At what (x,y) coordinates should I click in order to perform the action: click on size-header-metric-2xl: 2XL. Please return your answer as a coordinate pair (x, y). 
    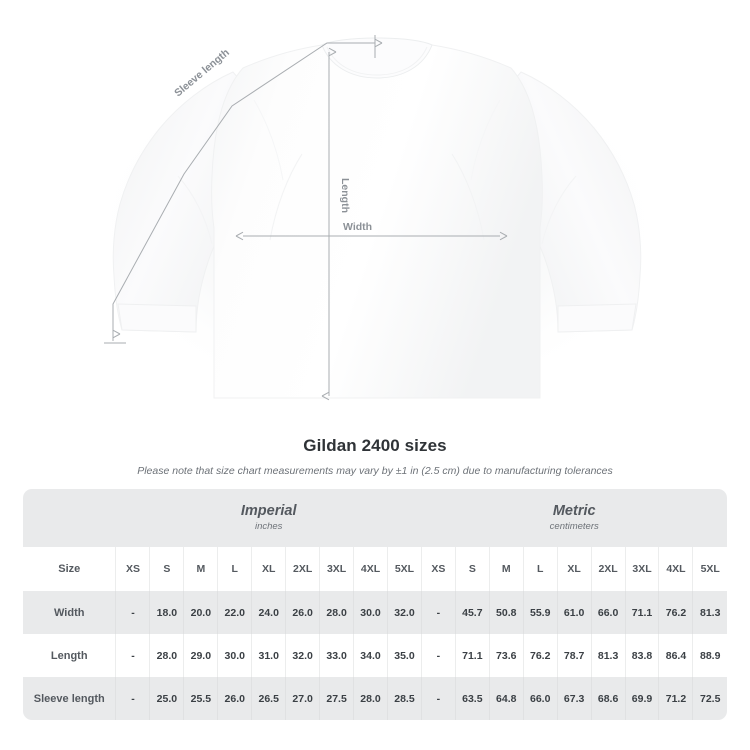
    Looking at the image, I should click on (608, 569).